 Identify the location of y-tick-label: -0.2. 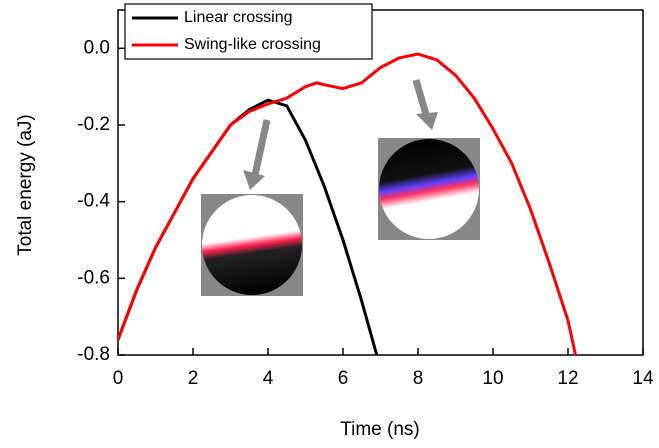
(93, 124).